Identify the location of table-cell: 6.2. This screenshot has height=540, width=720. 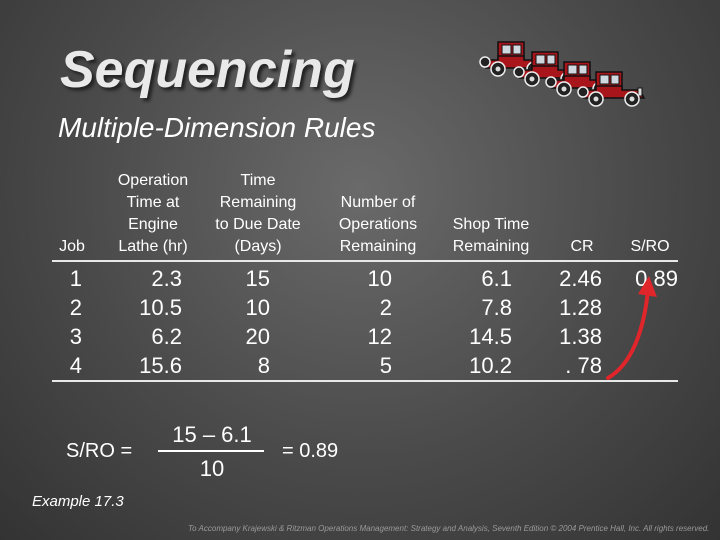
(166, 336).